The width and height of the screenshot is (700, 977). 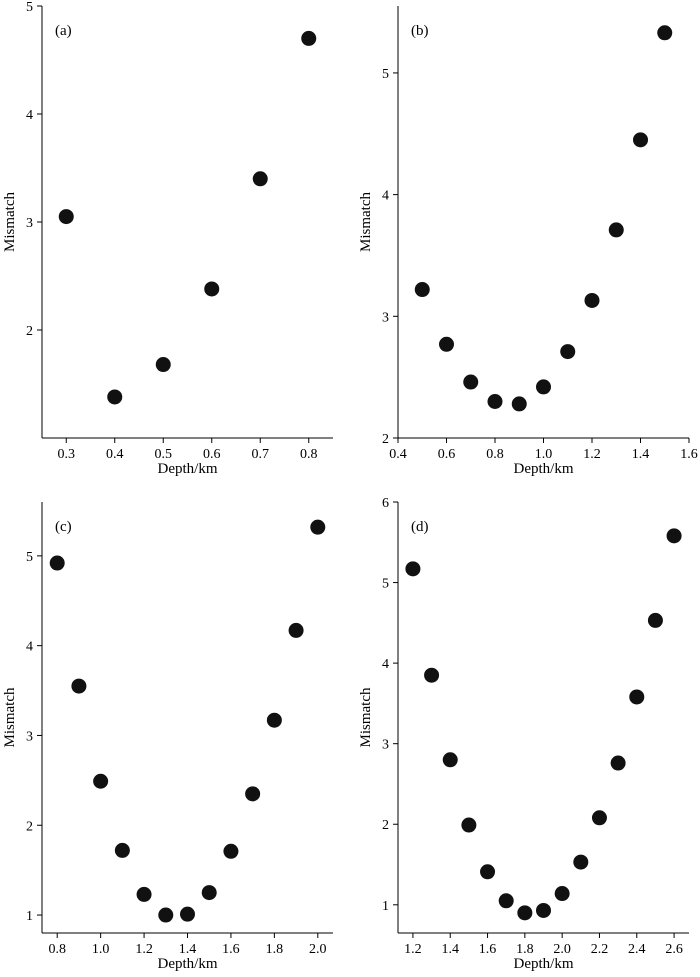 I want to click on x-tick-label: 0.7, so click(x=261, y=454).